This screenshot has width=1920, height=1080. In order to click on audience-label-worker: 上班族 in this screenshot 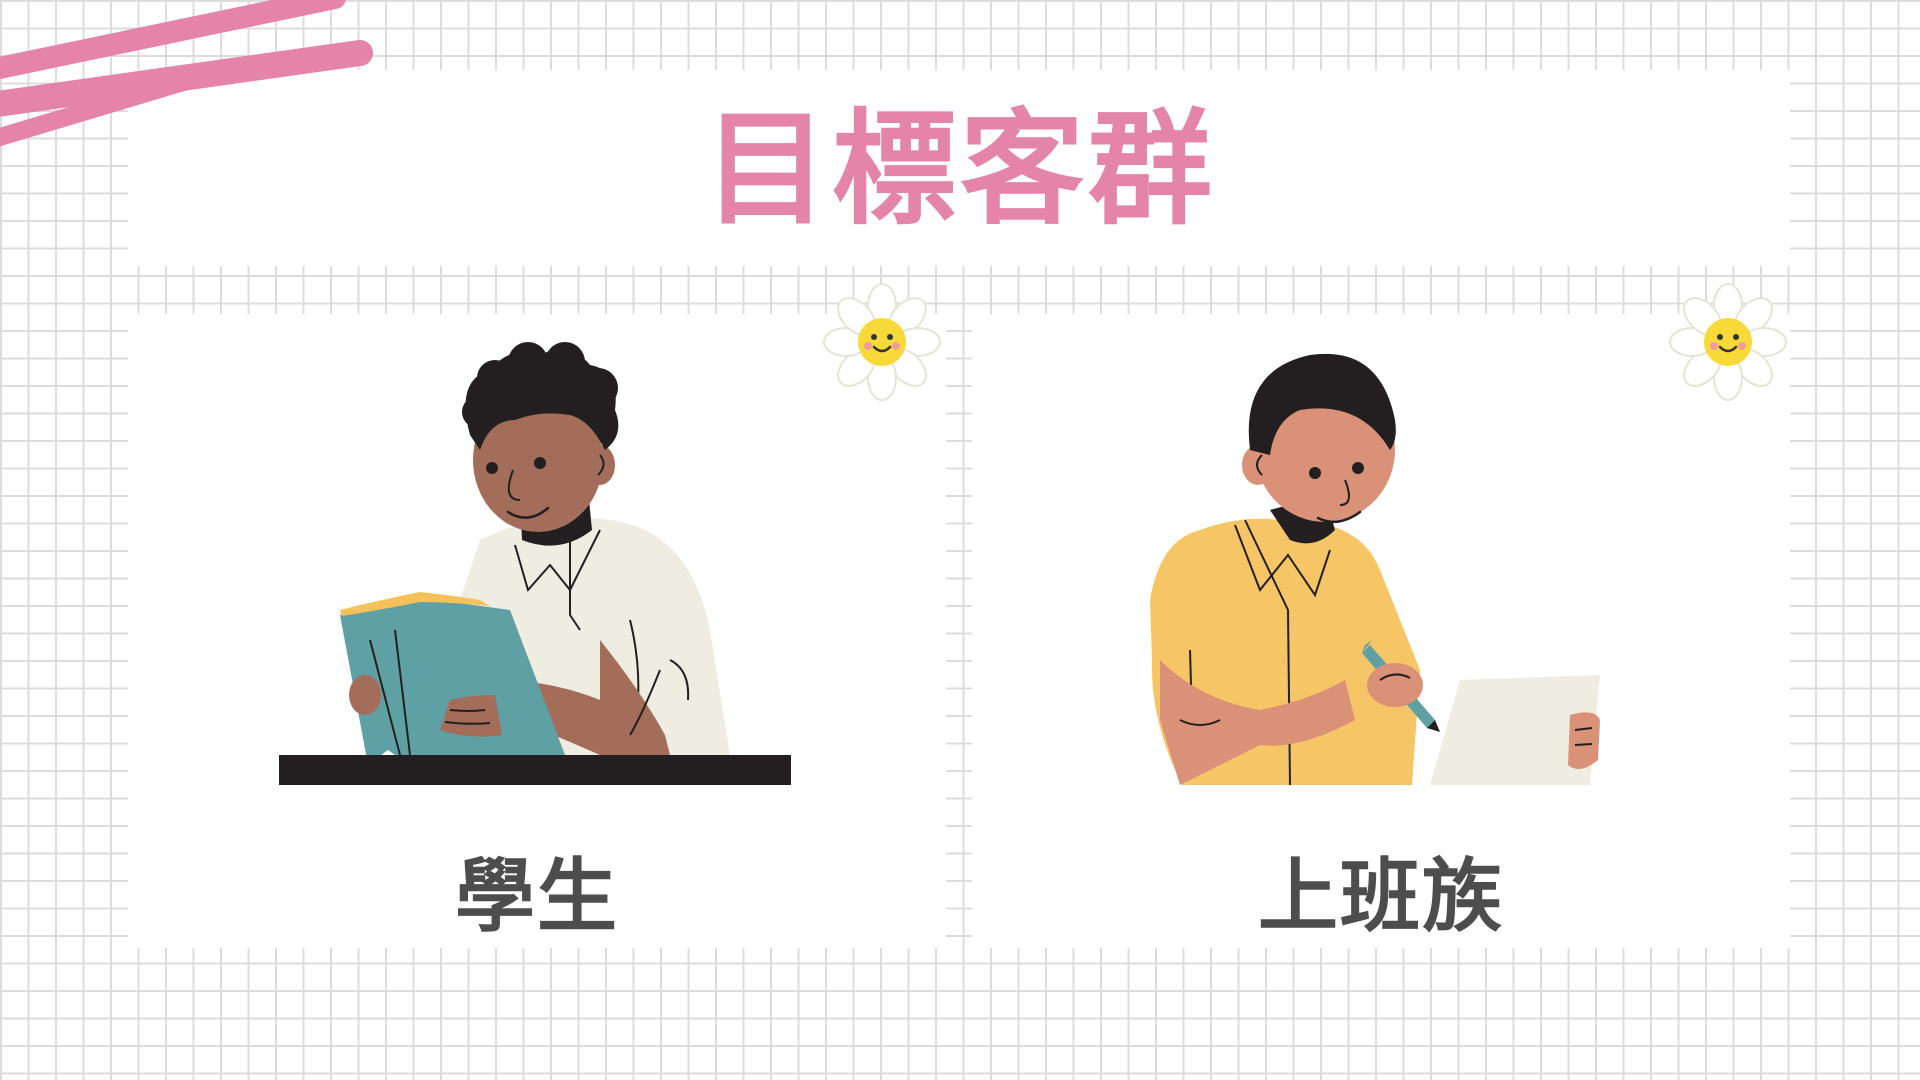, I will do `click(1381, 896)`.